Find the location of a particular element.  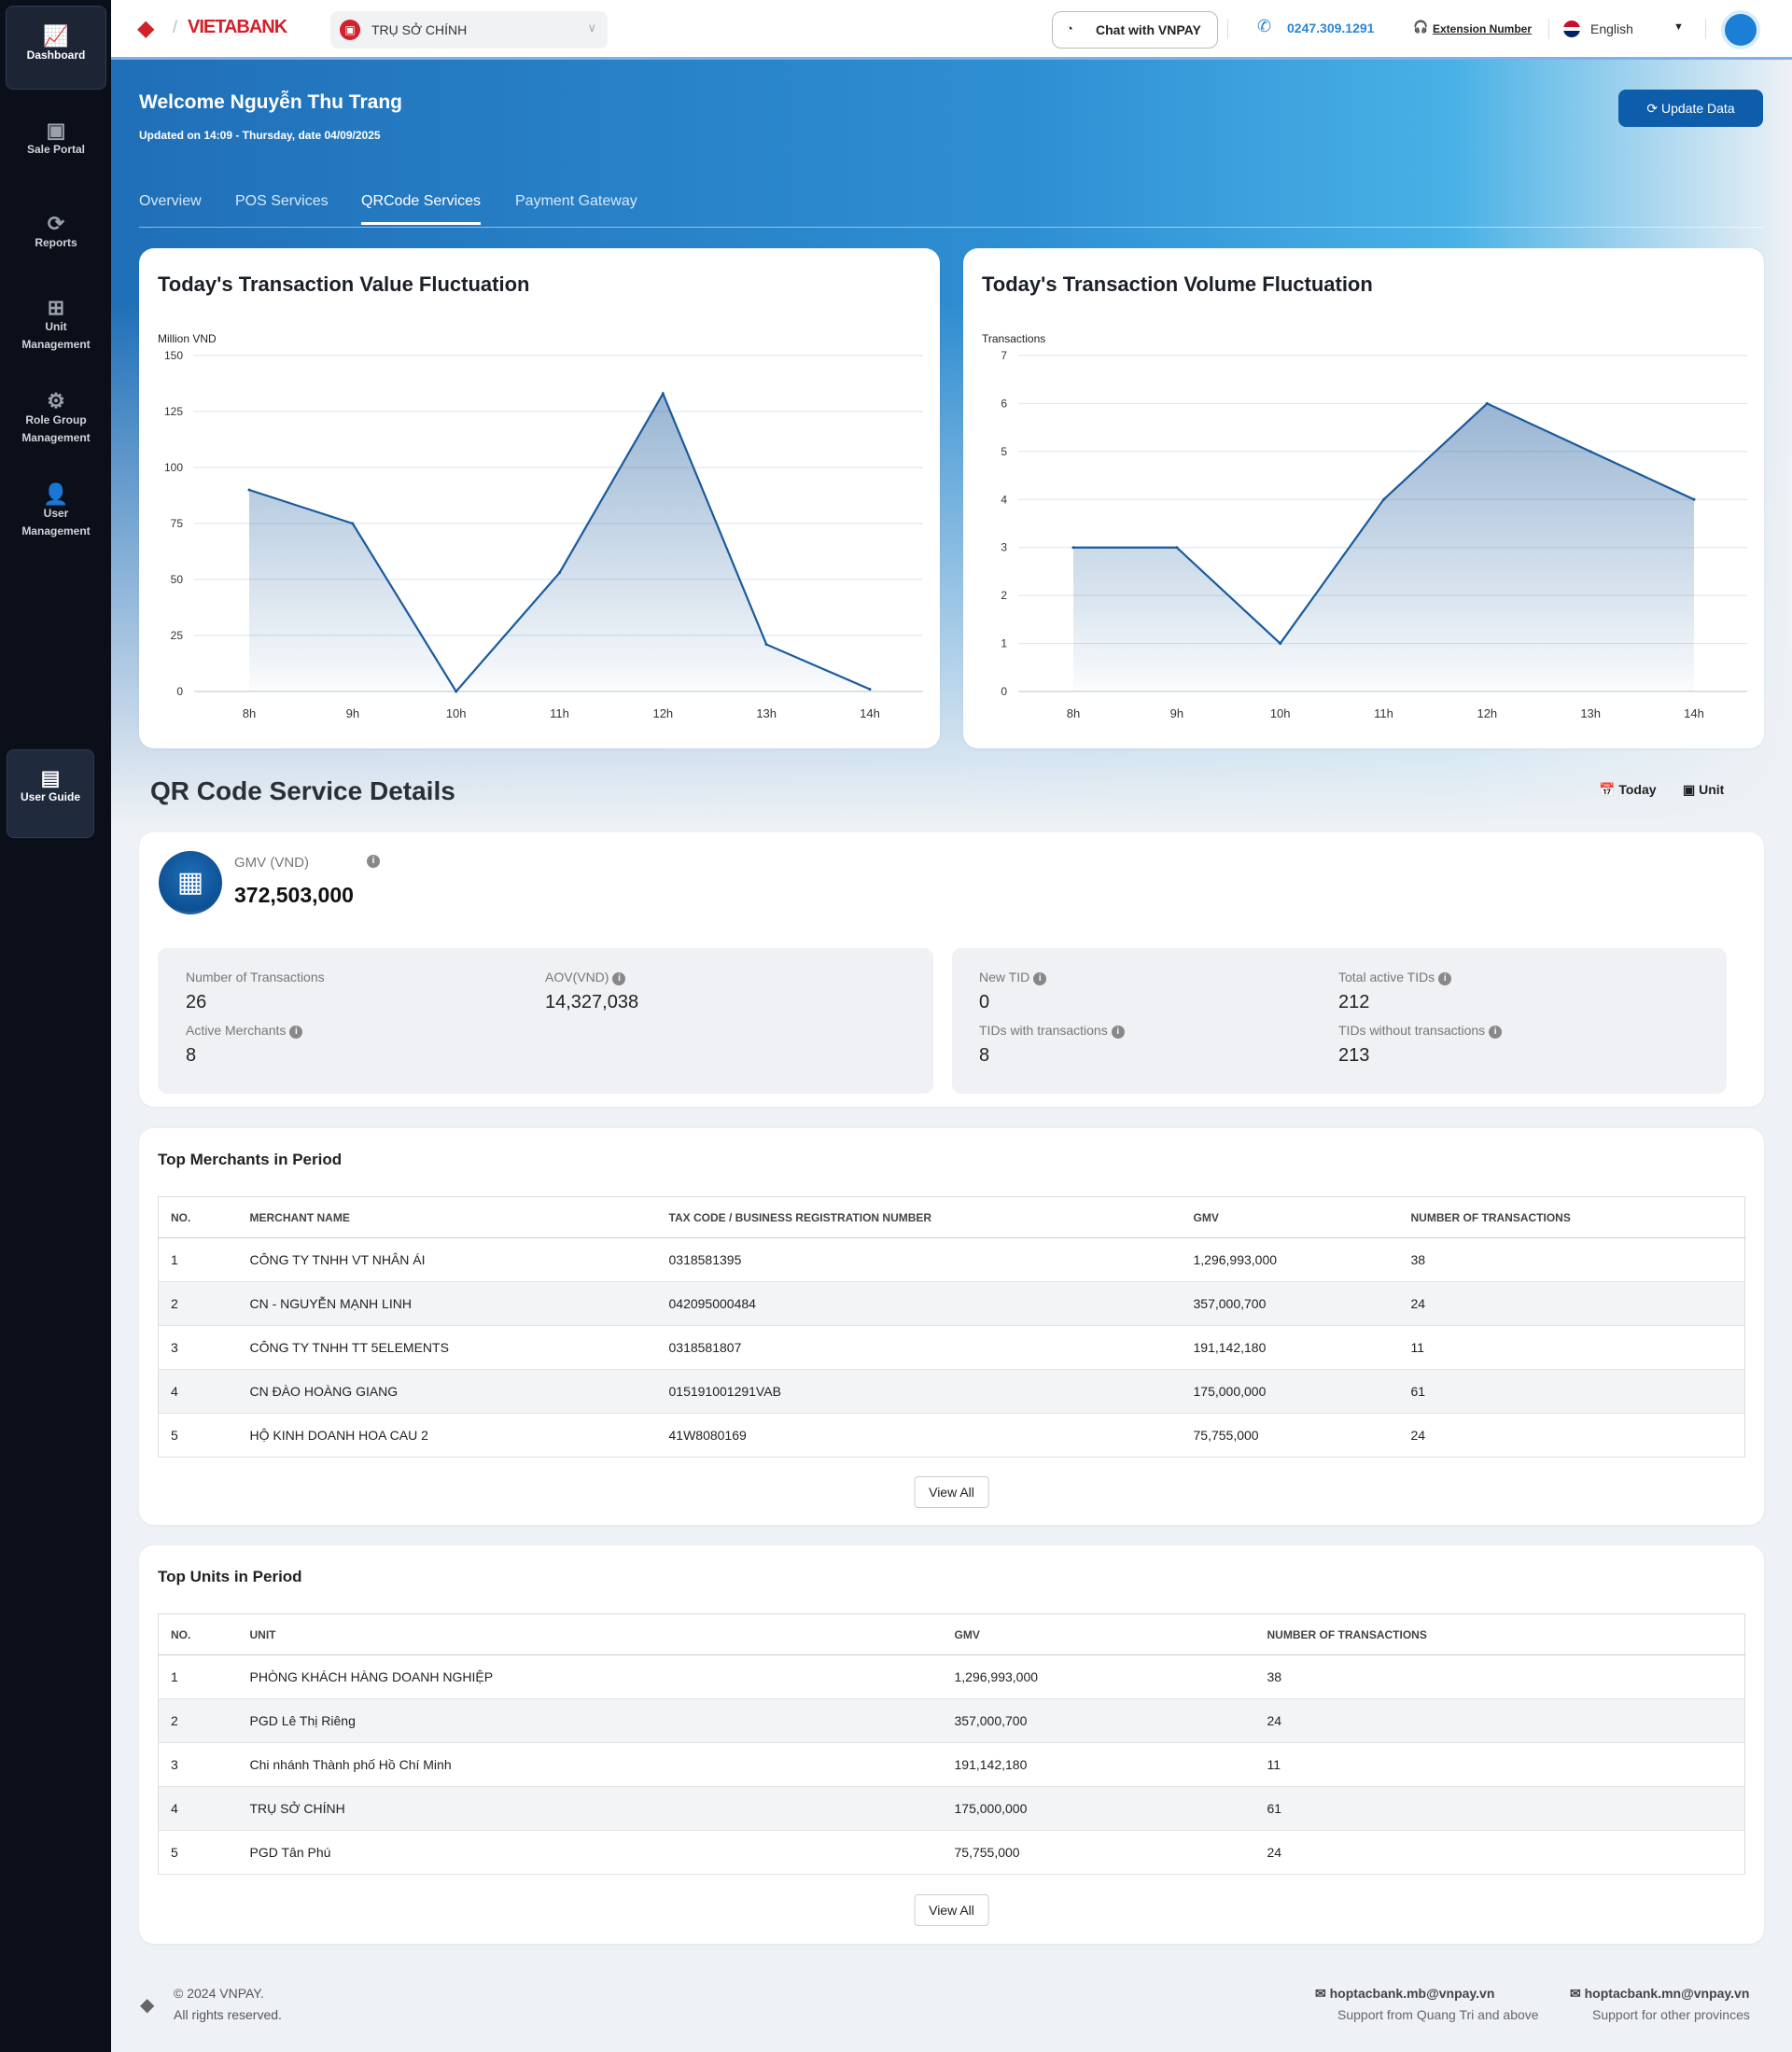

table-cell: CN - NGUYỄN MẠNH LINH is located at coordinates (459, 1303).